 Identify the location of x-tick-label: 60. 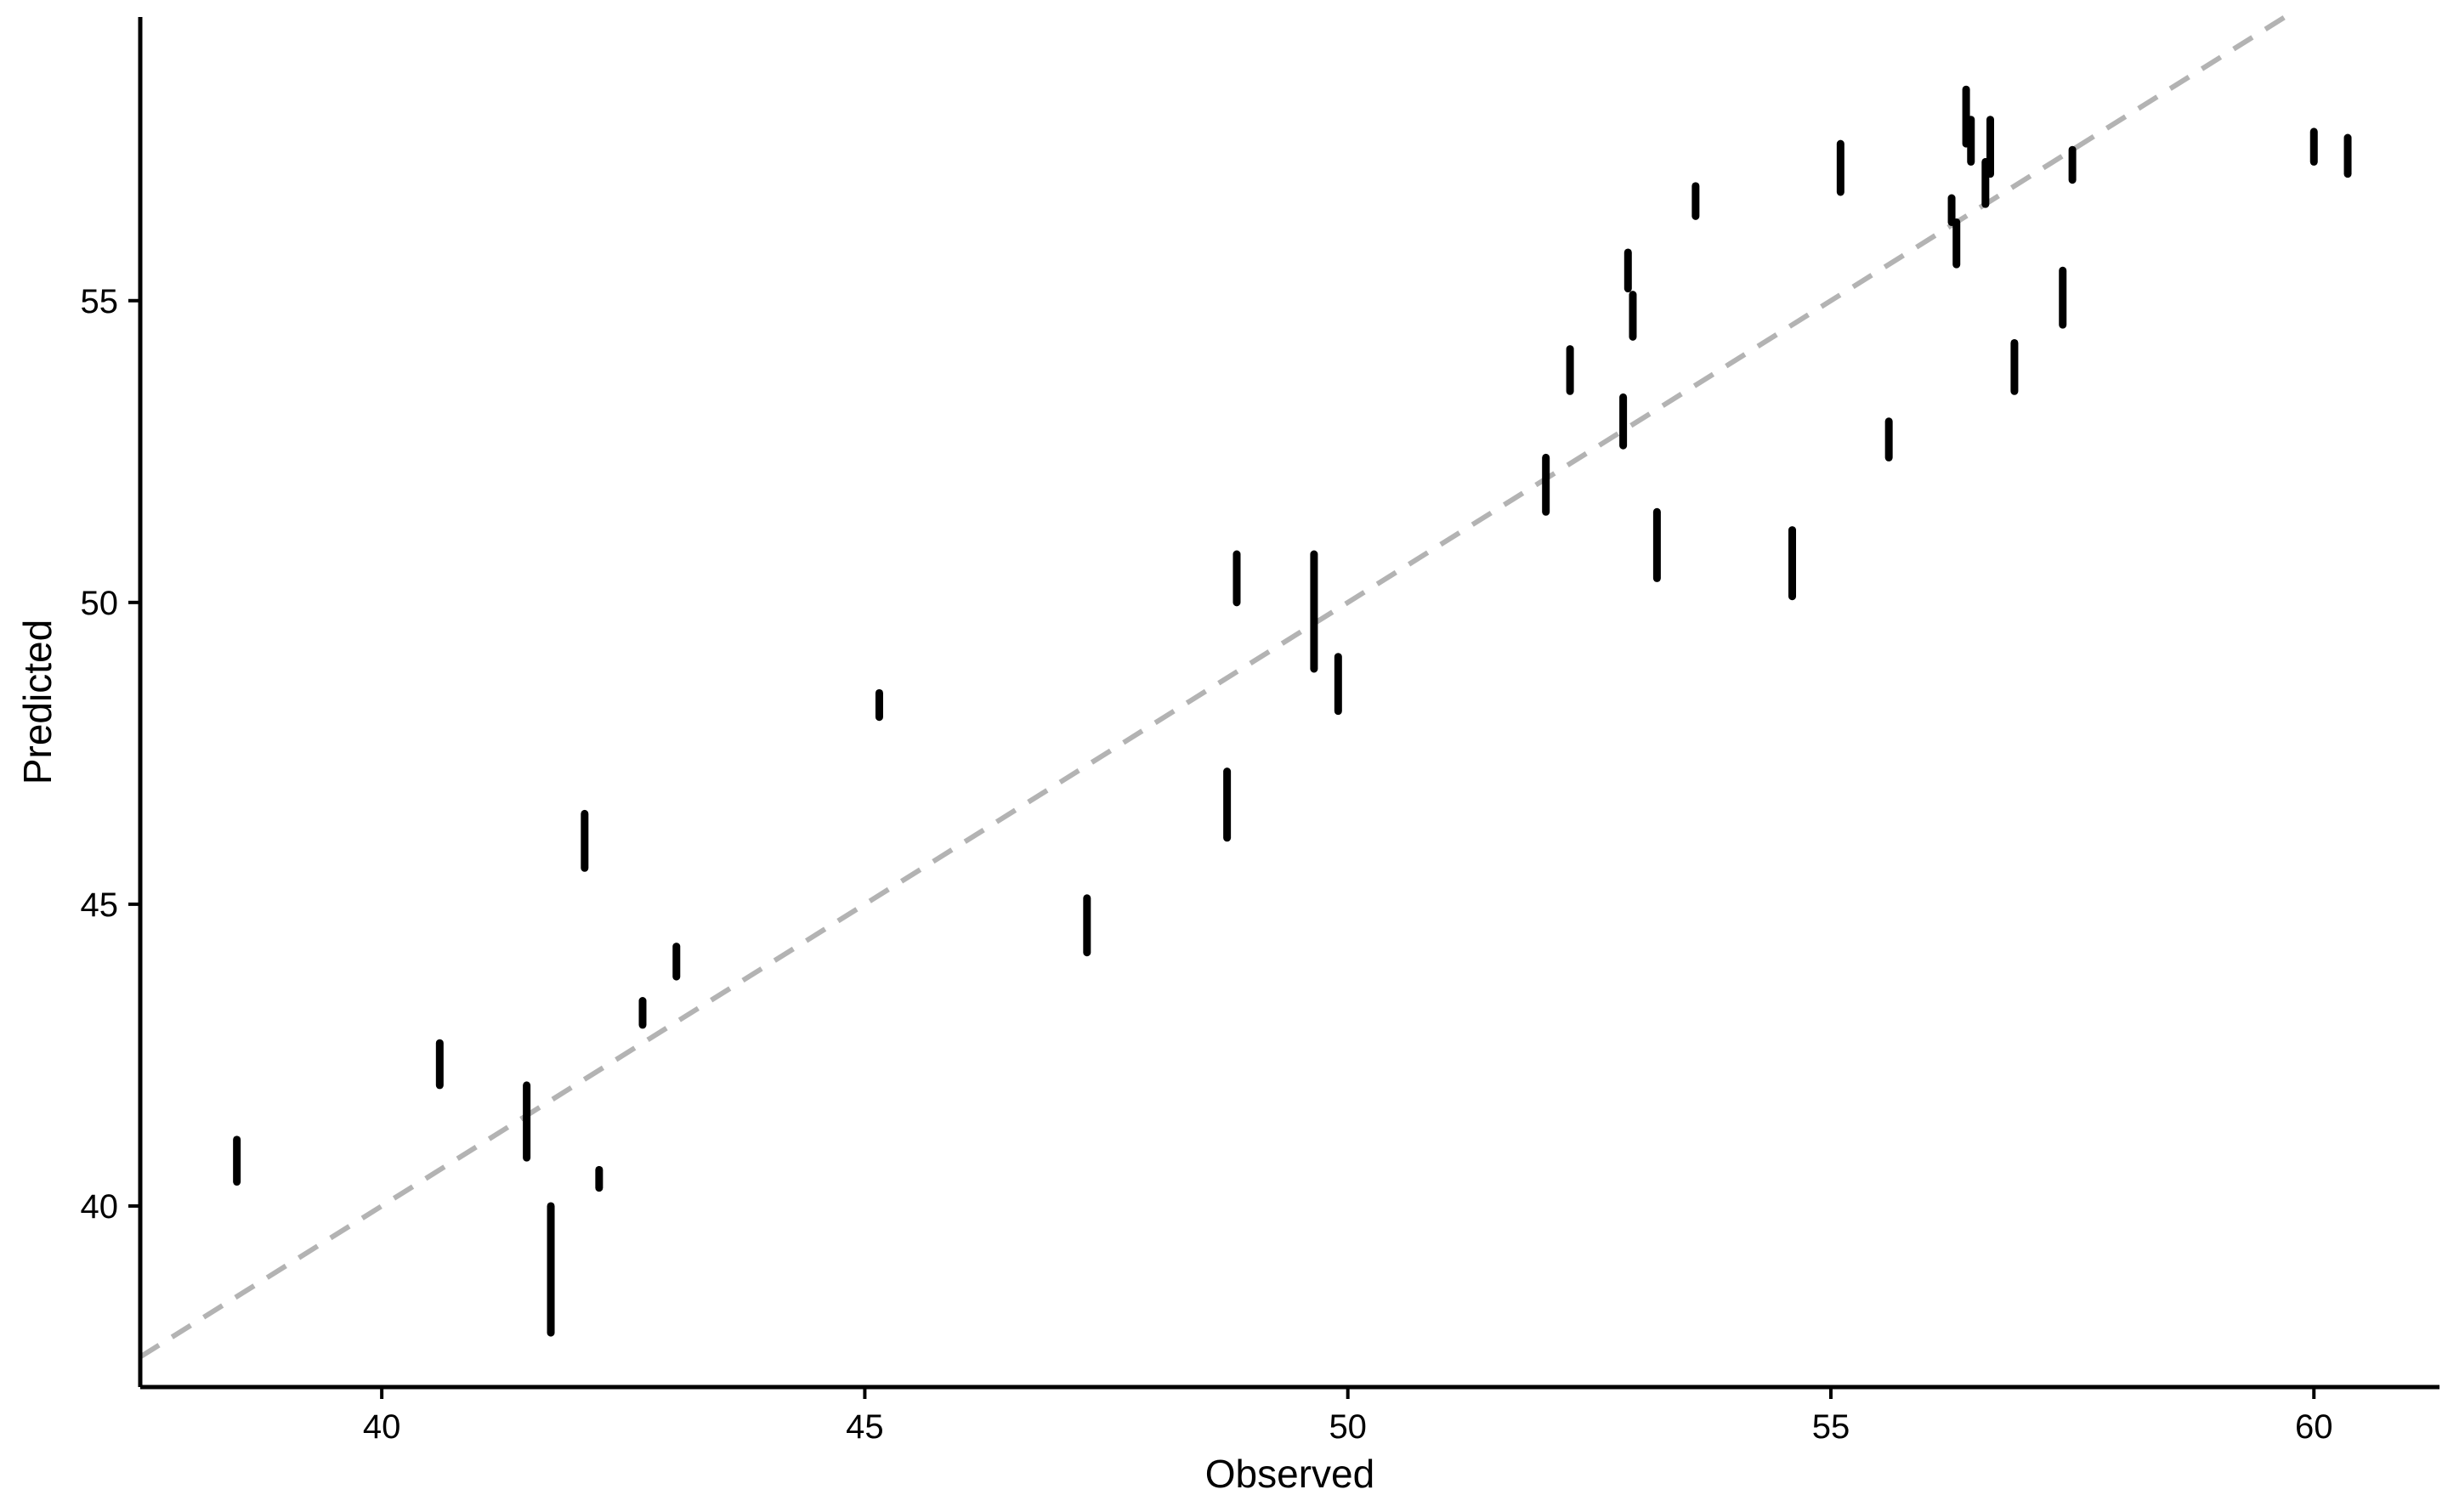
(2314, 1427).